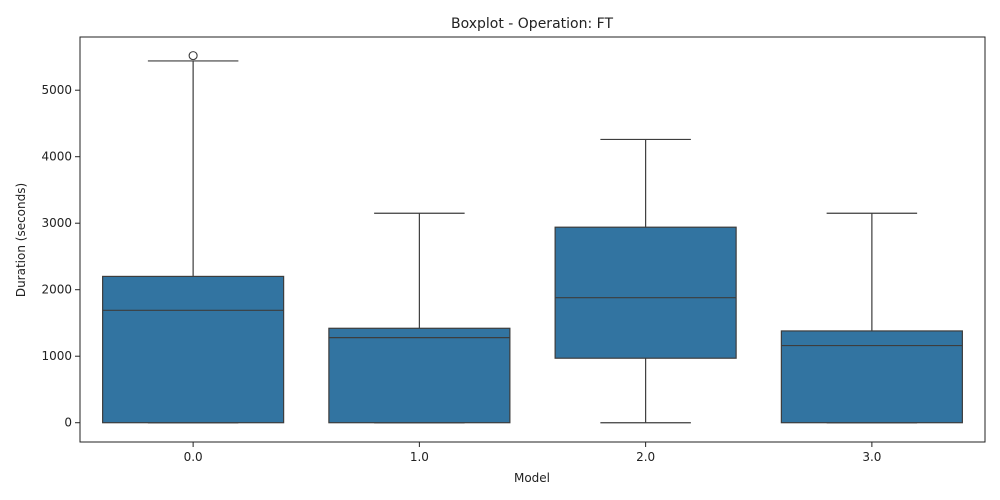 The width and height of the screenshot is (1000, 500). Describe the element at coordinates (193, 457) in the screenshot. I see `x-tick-label: 0.0` at that location.